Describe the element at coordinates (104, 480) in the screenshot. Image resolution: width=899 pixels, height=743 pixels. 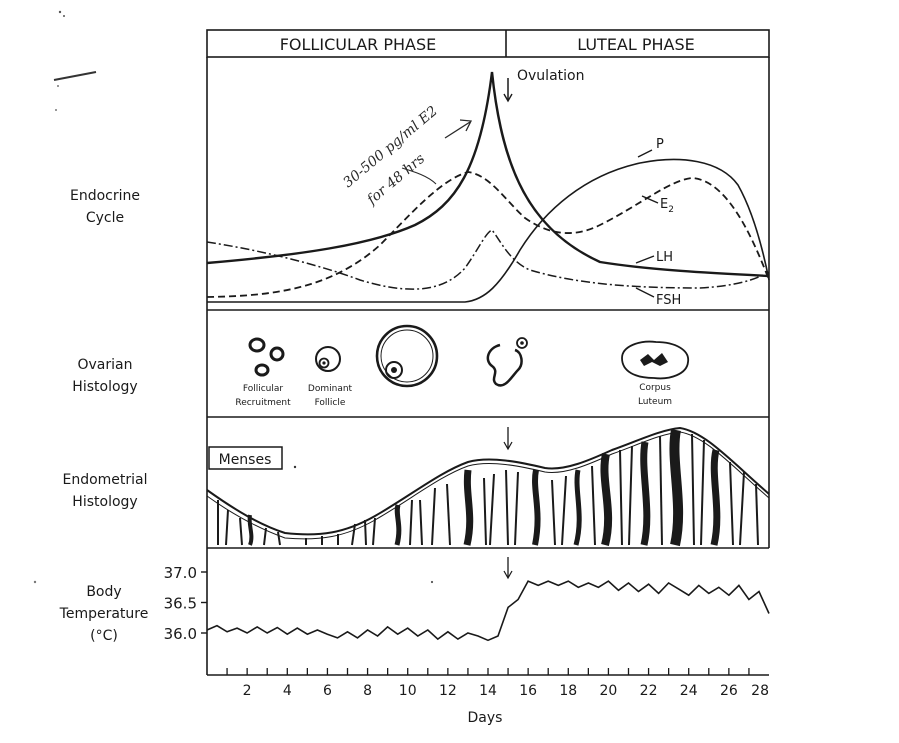
I see `row-label-endometrial-1: Endometrial` at that location.